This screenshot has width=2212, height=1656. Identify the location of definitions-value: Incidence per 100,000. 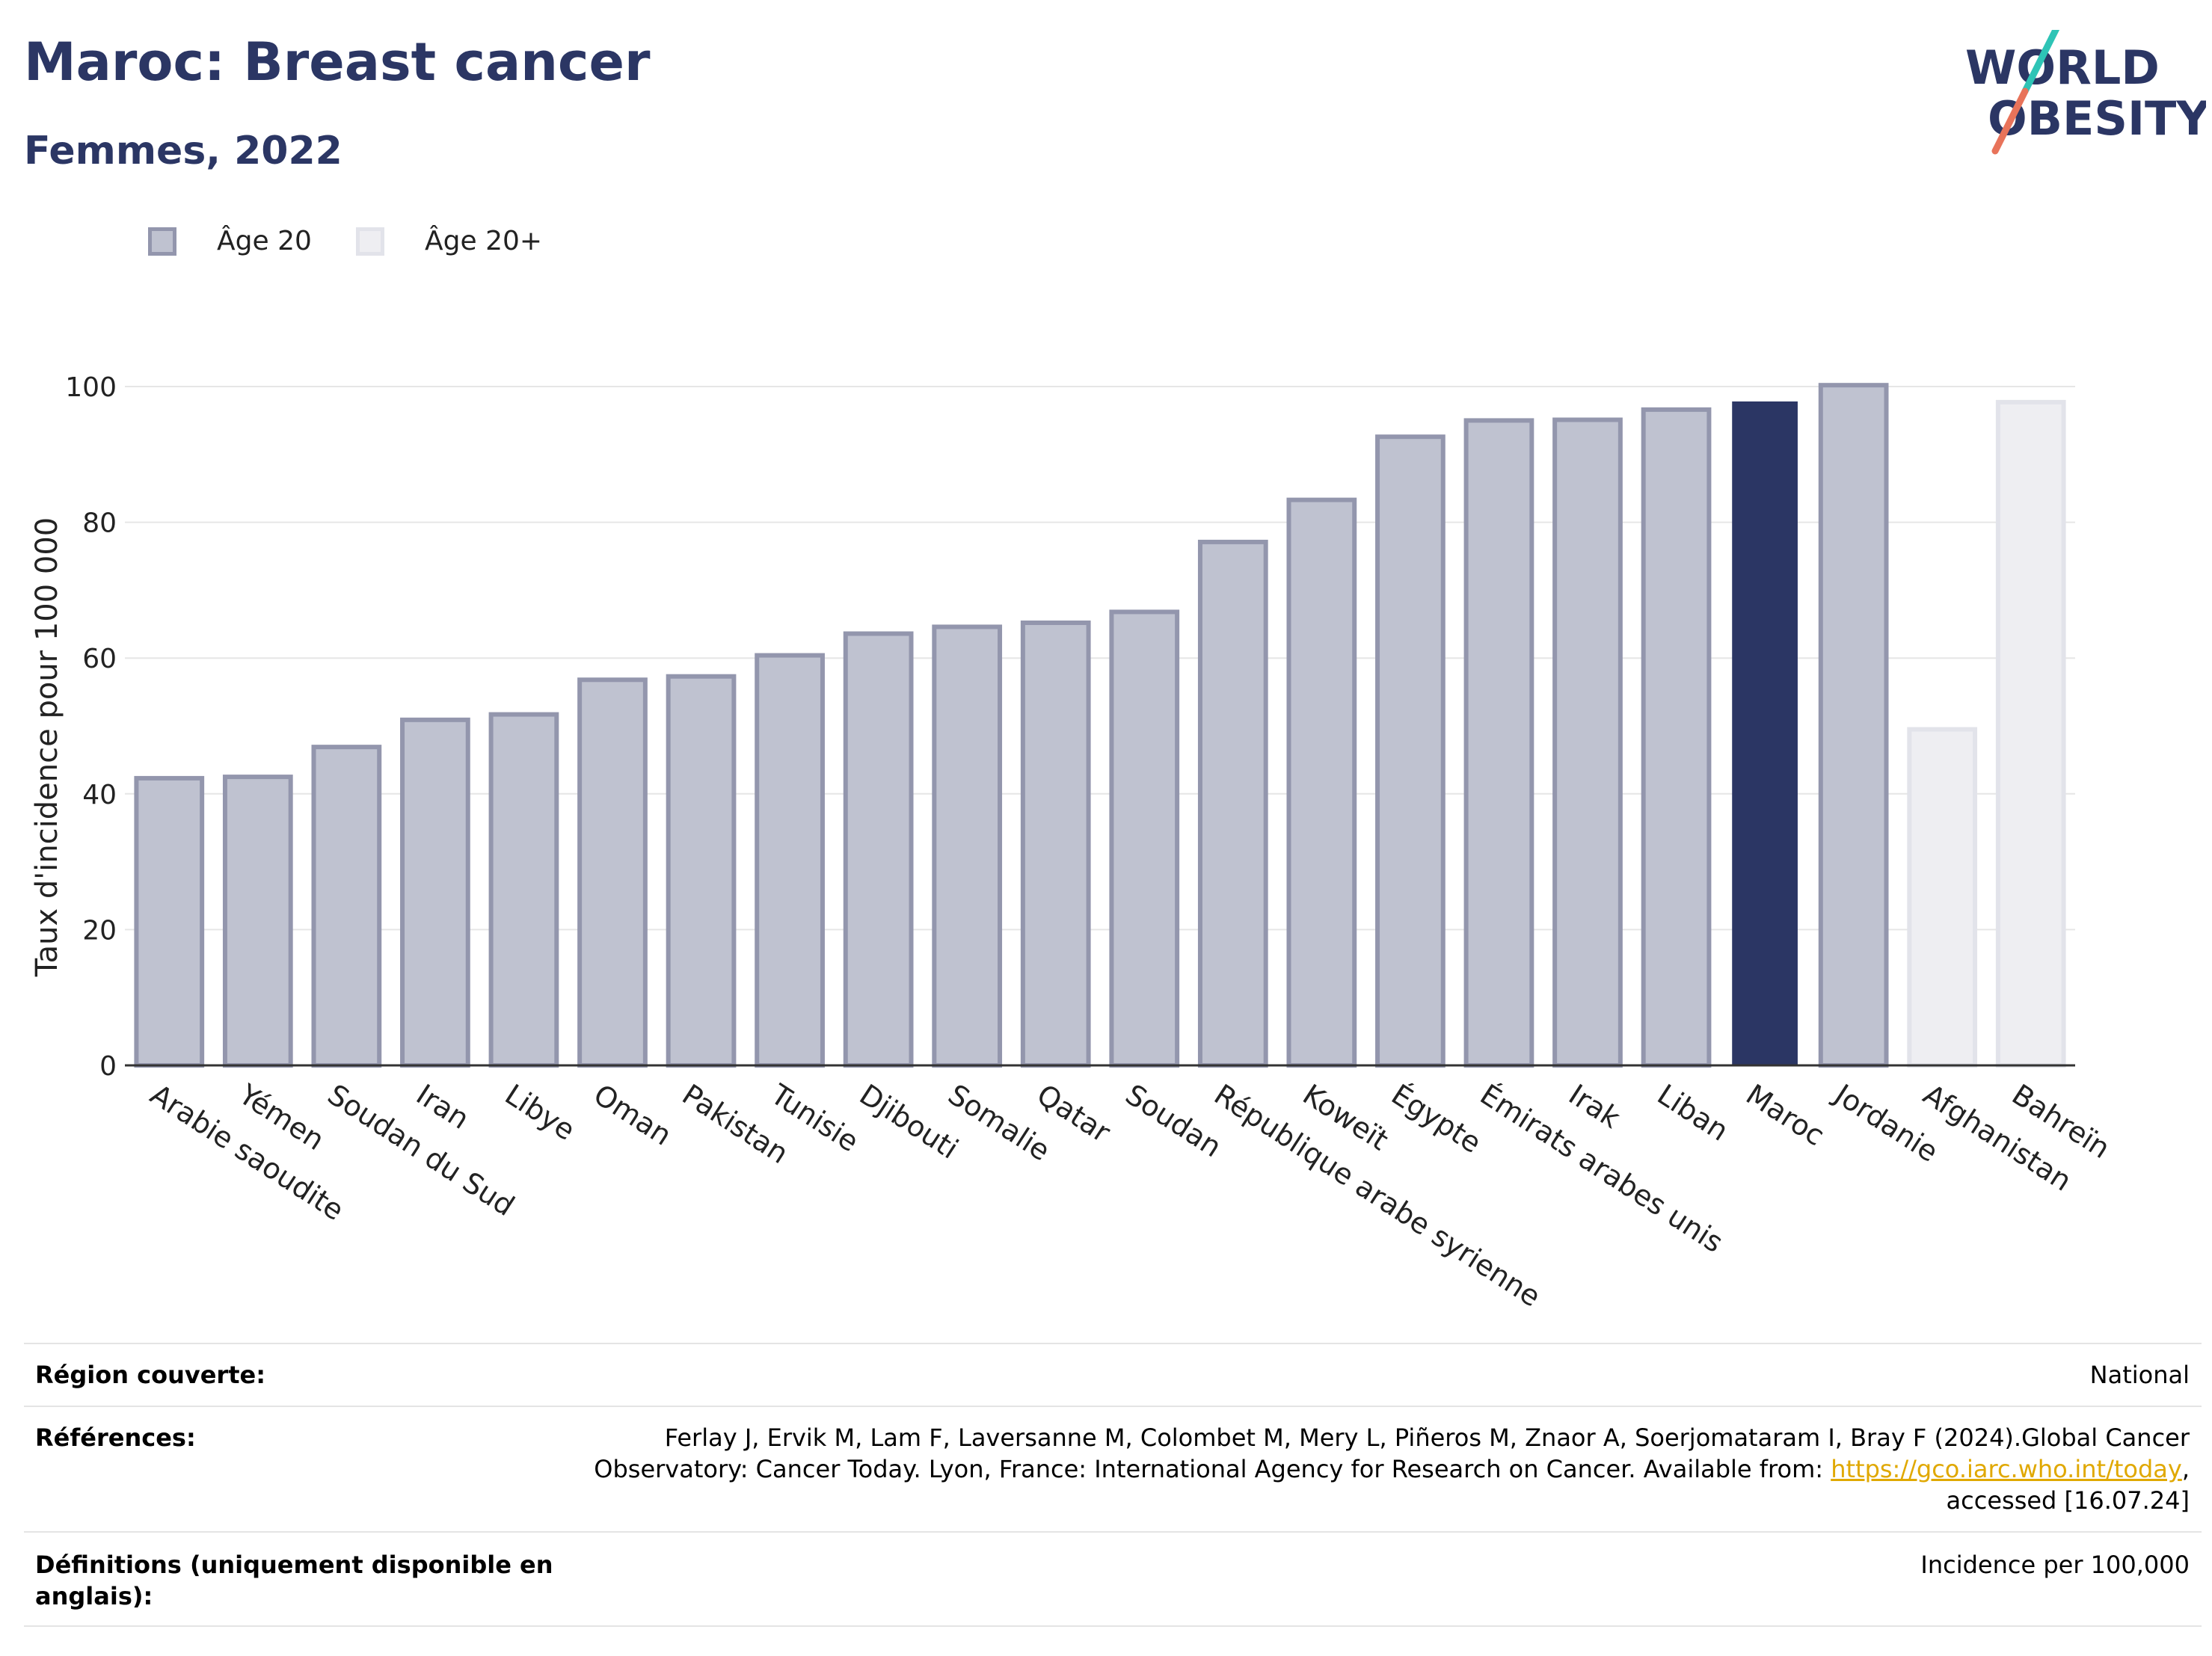
(2055, 1565).